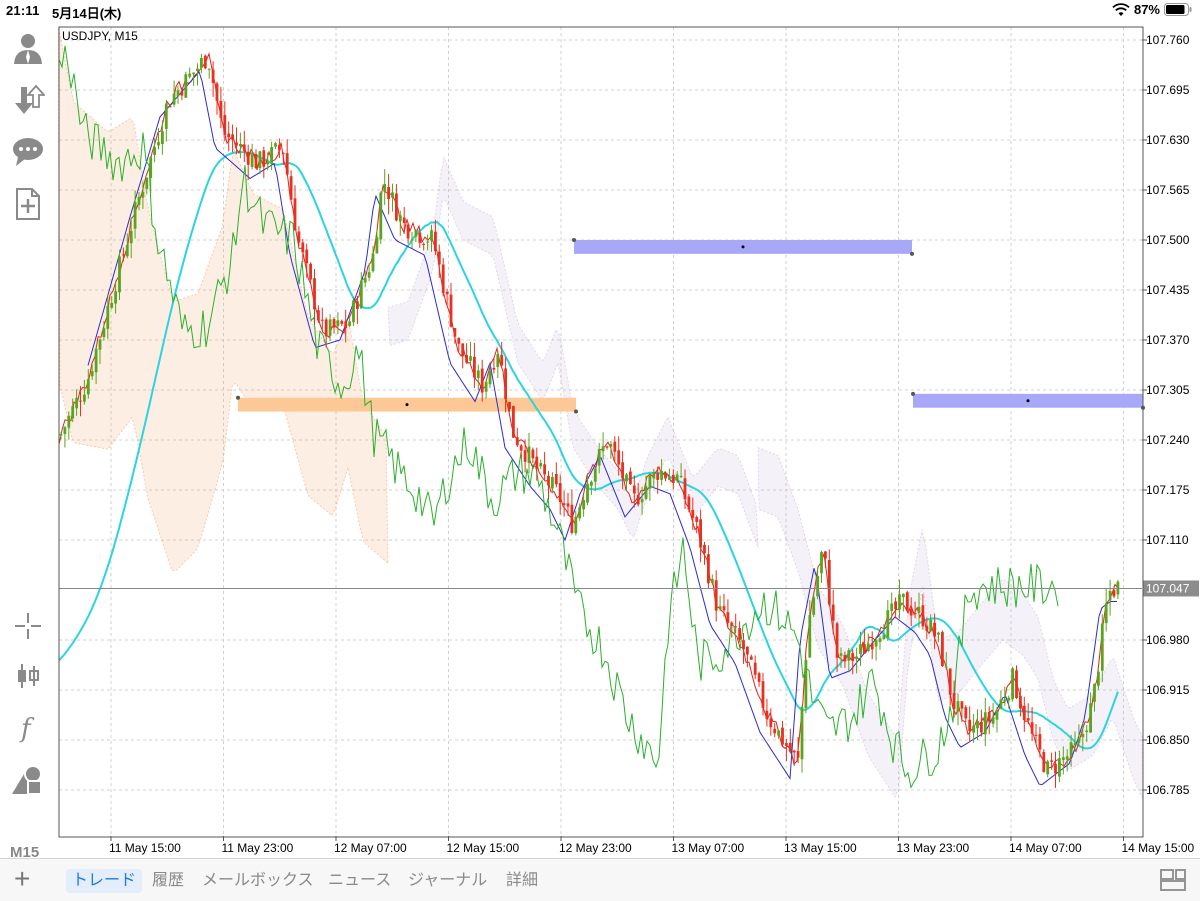 This screenshot has height=901, width=1200. What do you see at coordinates (28, 48) in the screenshot?
I see `account-icon` at bounding box center [28, 48].